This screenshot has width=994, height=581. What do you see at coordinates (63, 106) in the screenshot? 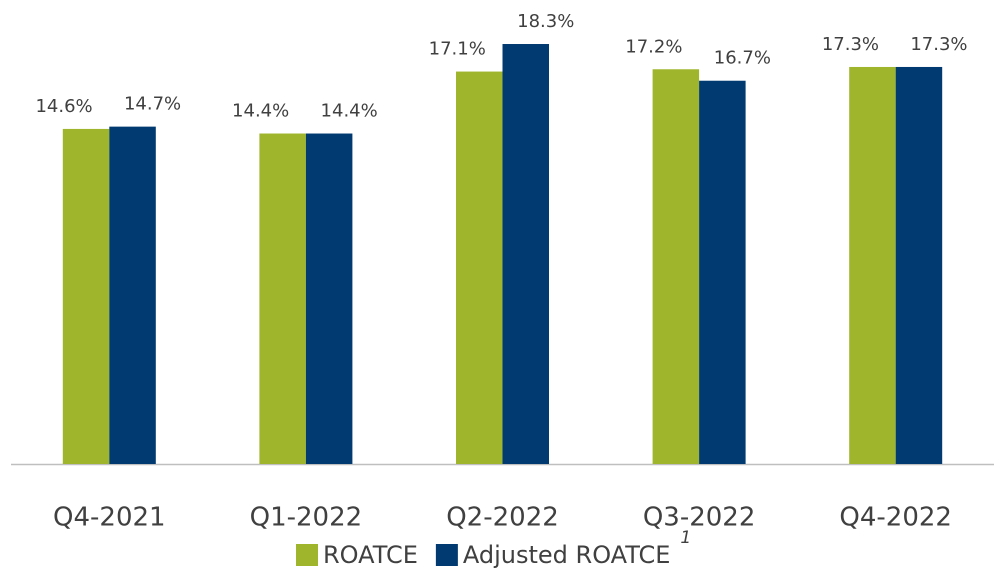
I see `value-label: 14.6%` at bounding box center [63, 106].